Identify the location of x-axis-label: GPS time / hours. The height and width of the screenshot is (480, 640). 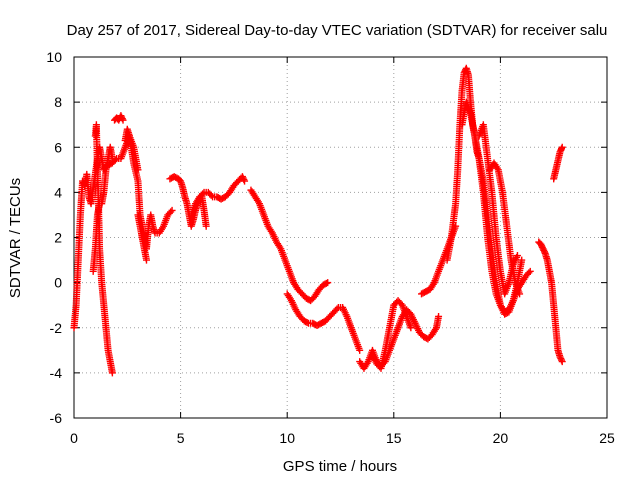
(340, 466).